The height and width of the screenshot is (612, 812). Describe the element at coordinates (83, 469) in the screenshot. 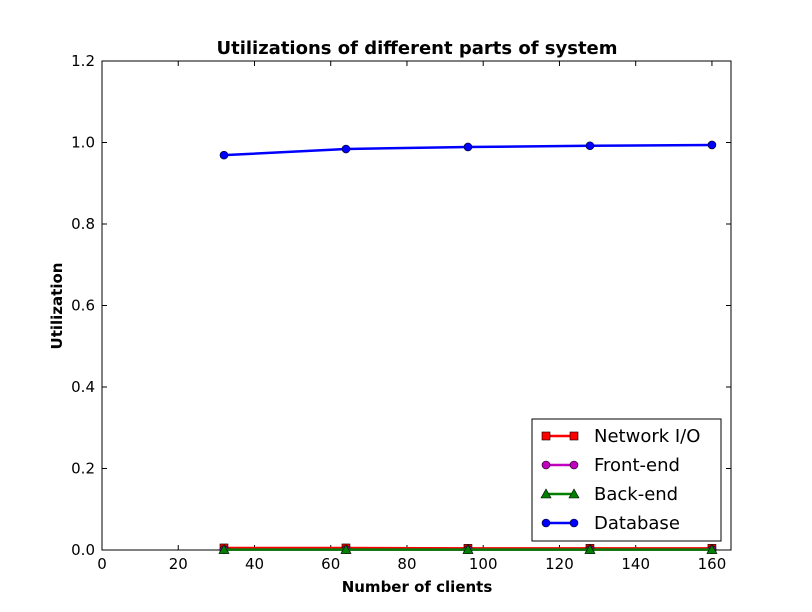

I see `y-tick-label: 0.2` at that location.